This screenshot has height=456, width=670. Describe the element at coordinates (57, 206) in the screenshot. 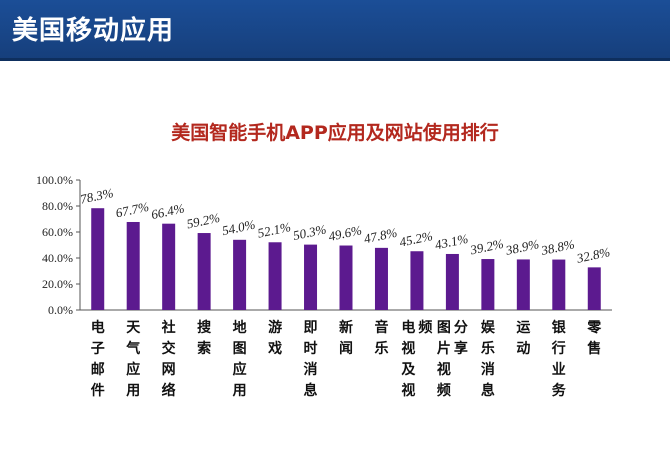

I see `y-tick-label: 80.0%` at that location.